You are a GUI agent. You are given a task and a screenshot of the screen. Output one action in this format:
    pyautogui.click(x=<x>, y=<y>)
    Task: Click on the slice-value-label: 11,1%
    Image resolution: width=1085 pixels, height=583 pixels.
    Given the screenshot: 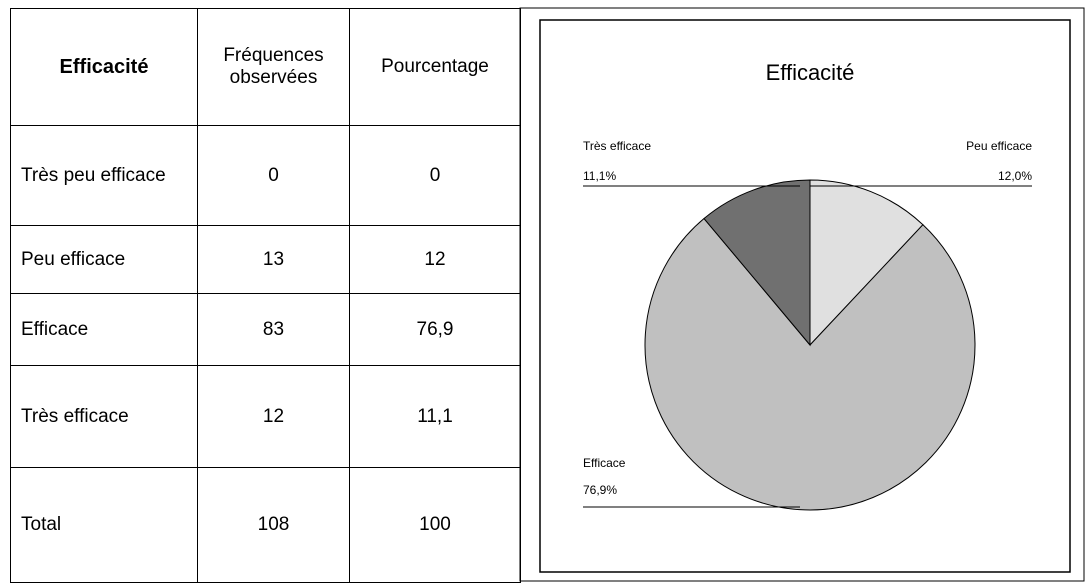 What is the action you would take?
    pyautogui.click(x=599, y=176)
    